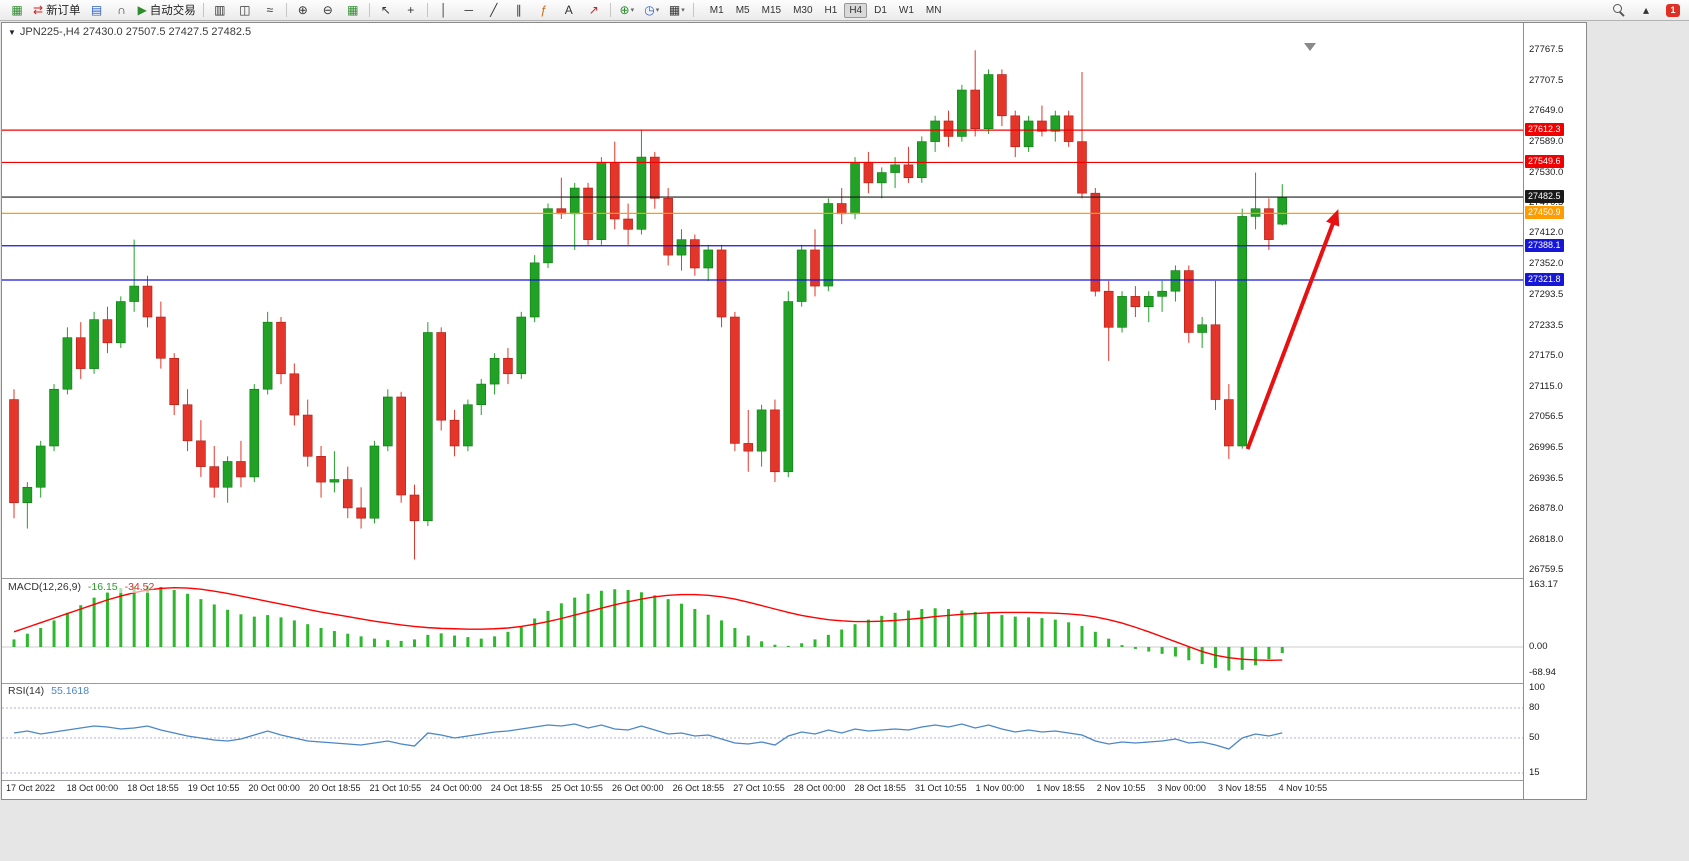 Image resolution: width=1689 pixels, height=861 pixels. I want to click on macd-scale-label: 163.17, so click(1544, 584).